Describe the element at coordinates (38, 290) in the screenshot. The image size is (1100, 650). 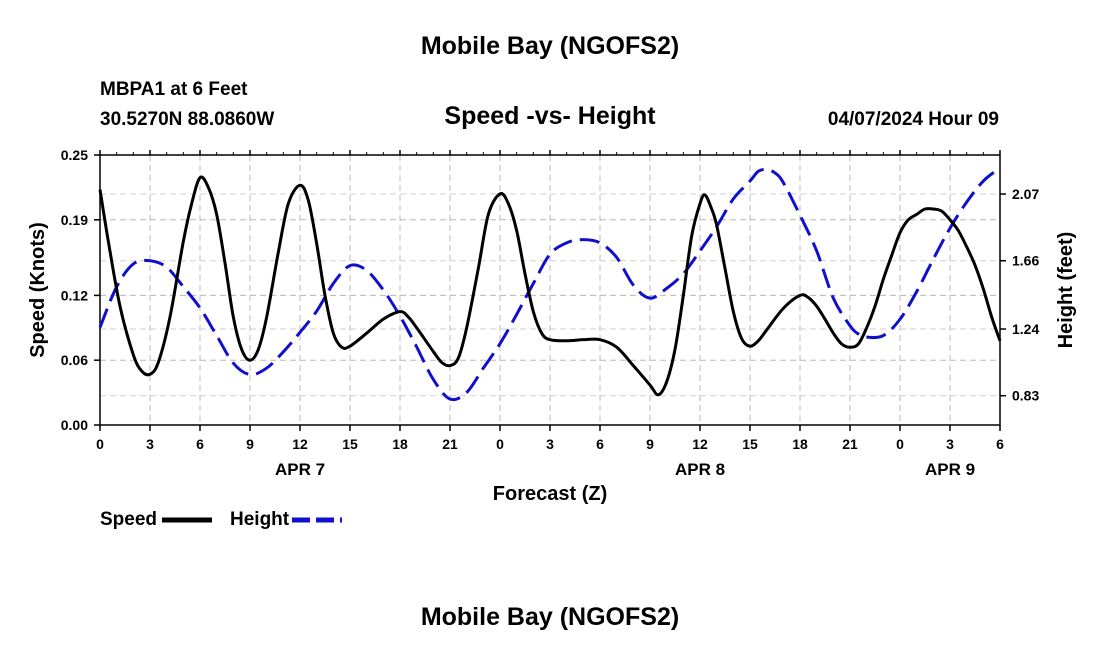
I see `y-axis-title-speed: Speed (Knots)` at that location.